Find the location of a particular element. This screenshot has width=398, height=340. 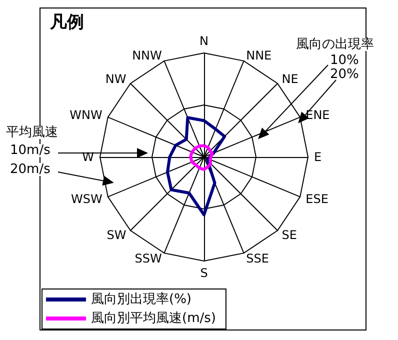

chart-title: 凡例 is located at coordinates (66, 22).